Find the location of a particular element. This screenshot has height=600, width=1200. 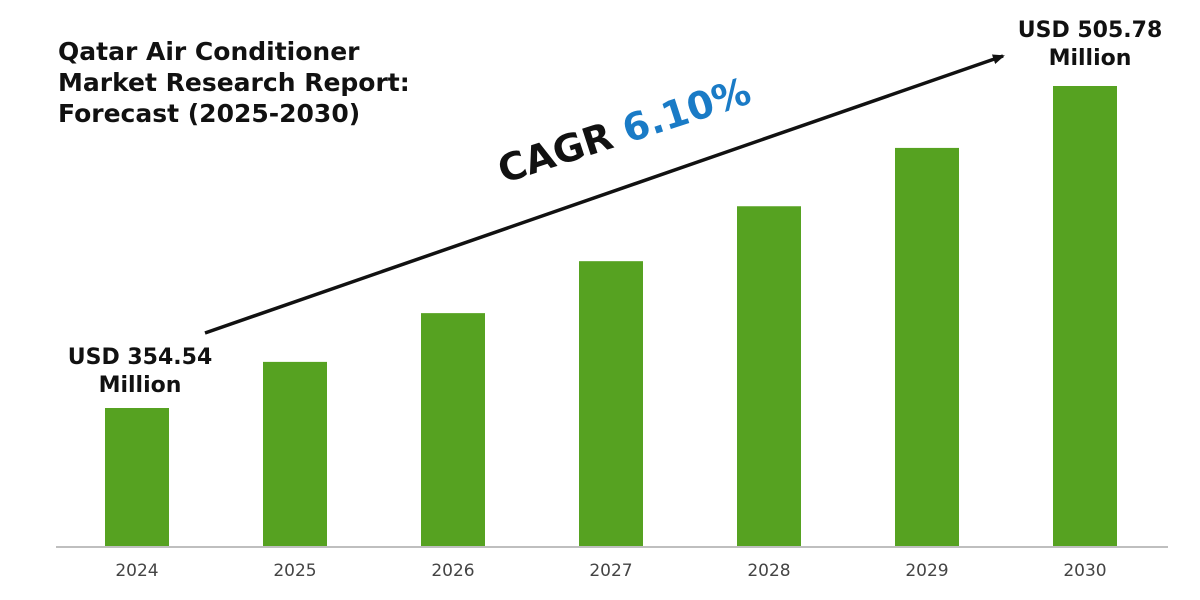

bar-2027 is located at coordinates (611, 404).